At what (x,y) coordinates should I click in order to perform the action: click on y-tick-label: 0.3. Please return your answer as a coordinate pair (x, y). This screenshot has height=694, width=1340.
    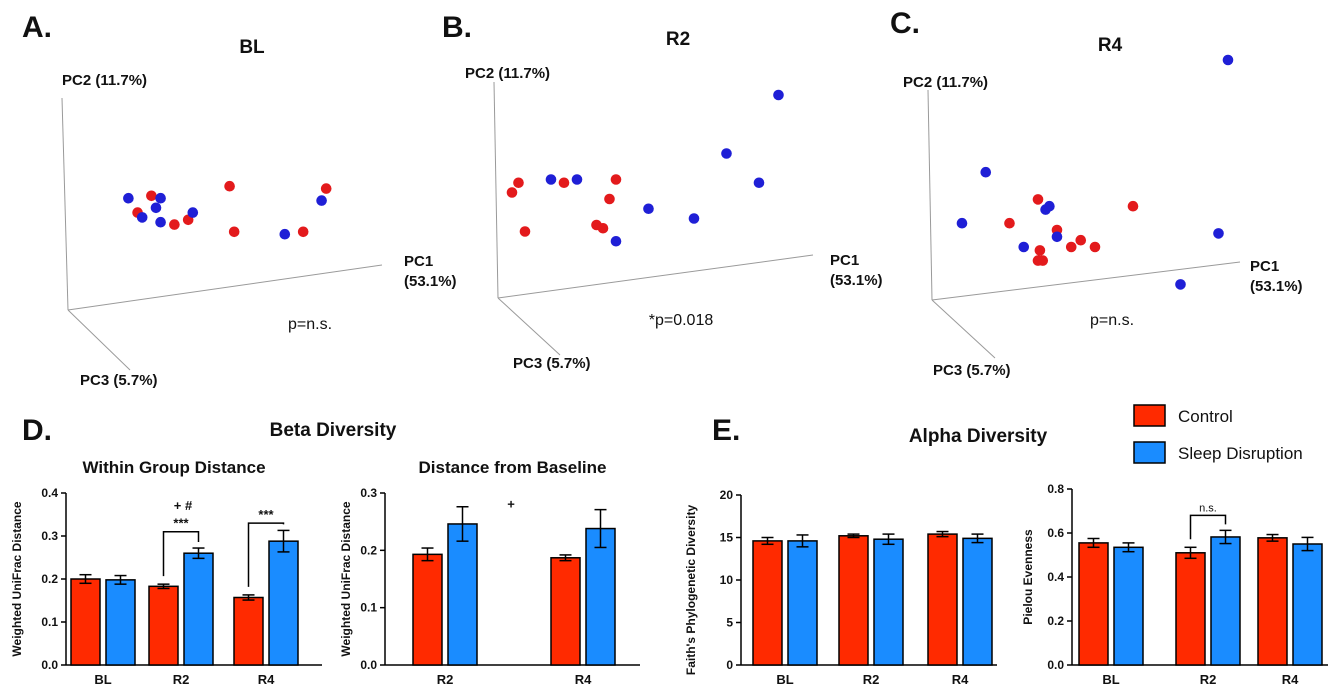
    Looking at the image, I should click on (368, 493).